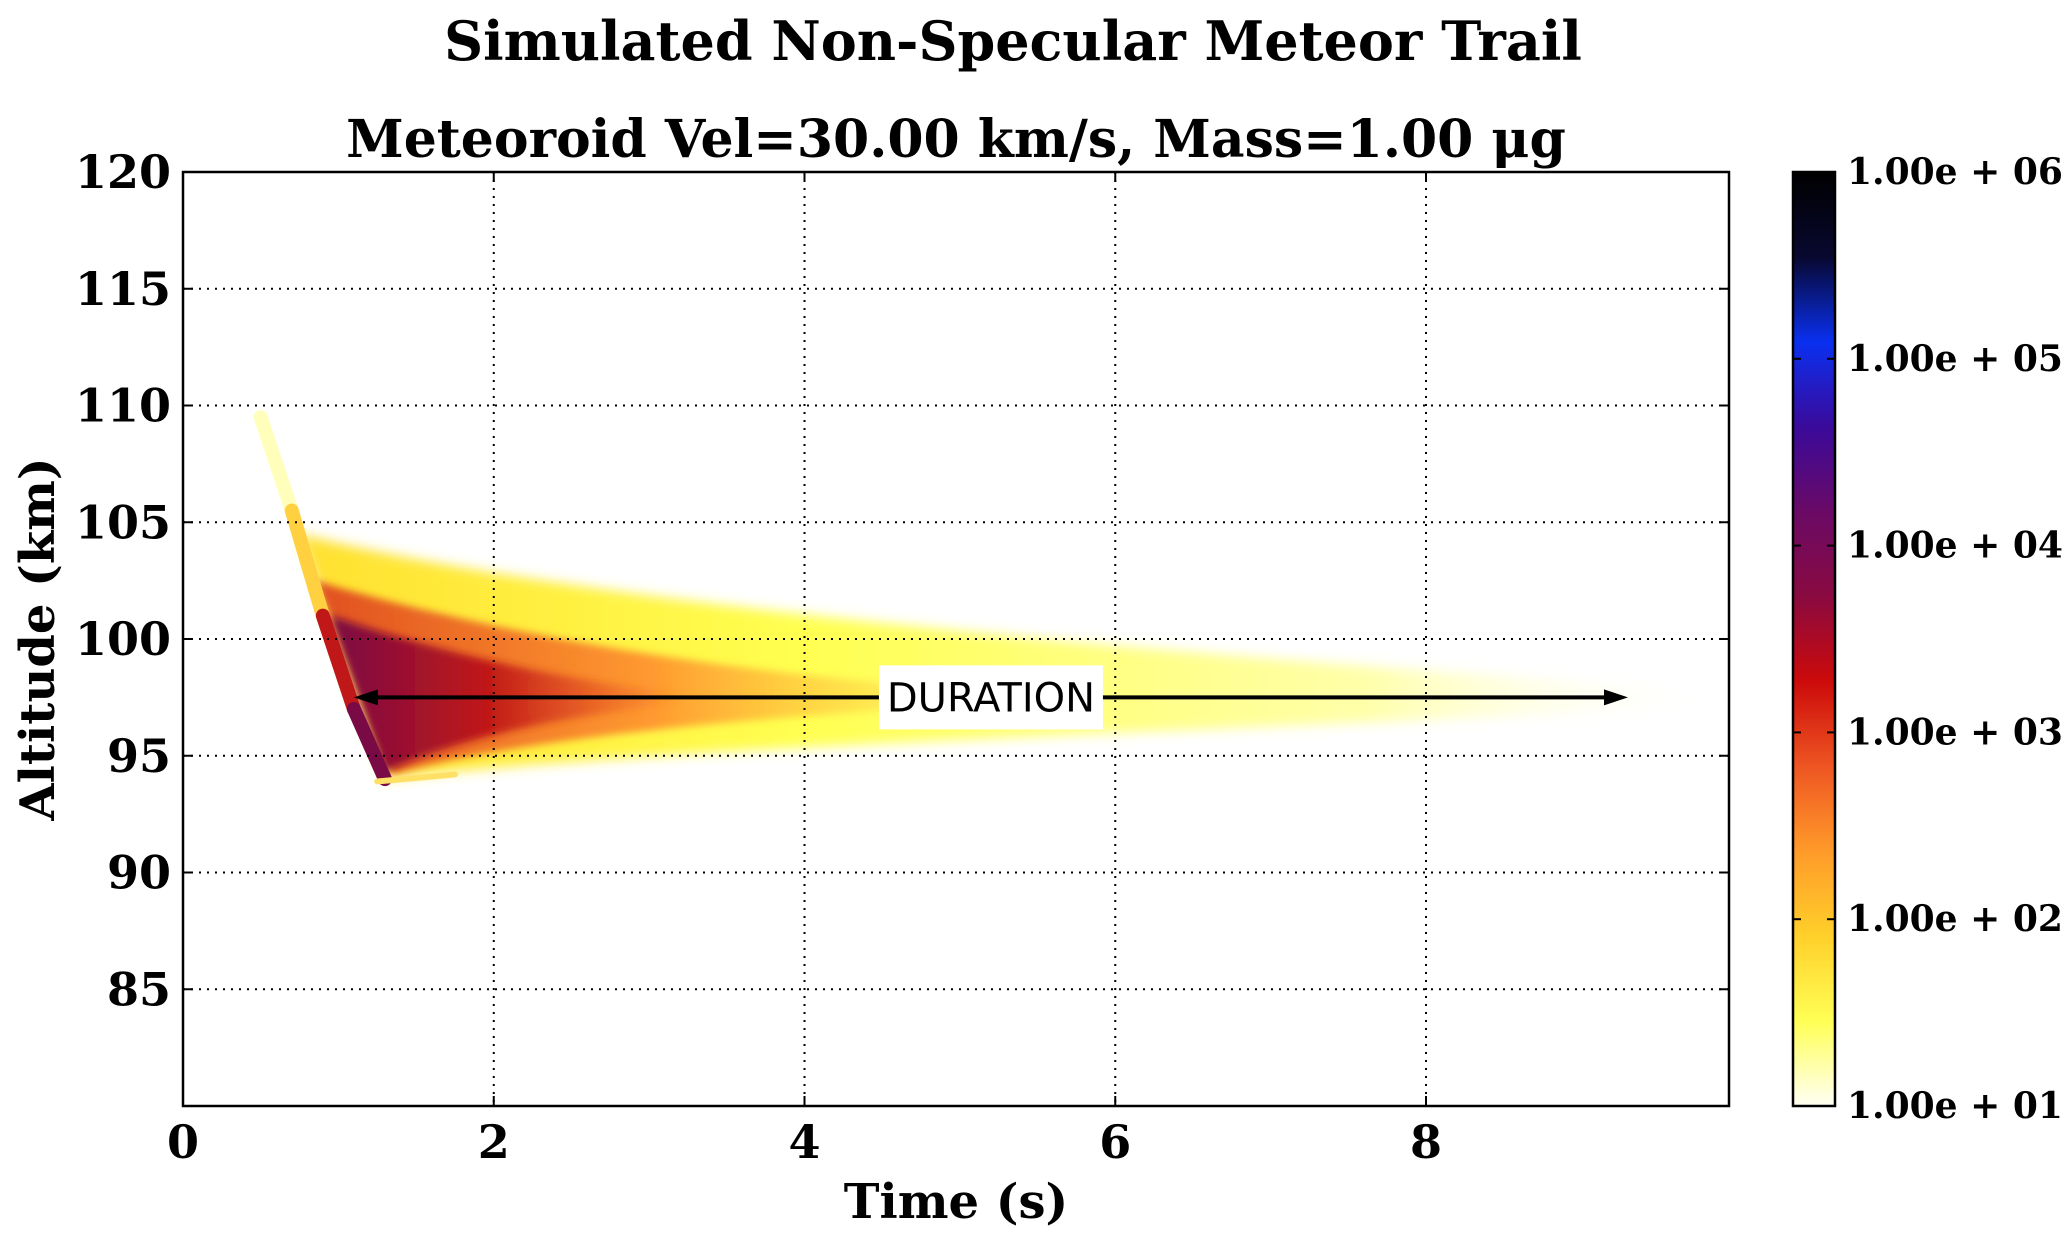  What do you see at coordinates (1955, 172) in the screenshot?
I see `colorbar-tick-label: 1.00e + 06` at bounding box center [1955, 172].